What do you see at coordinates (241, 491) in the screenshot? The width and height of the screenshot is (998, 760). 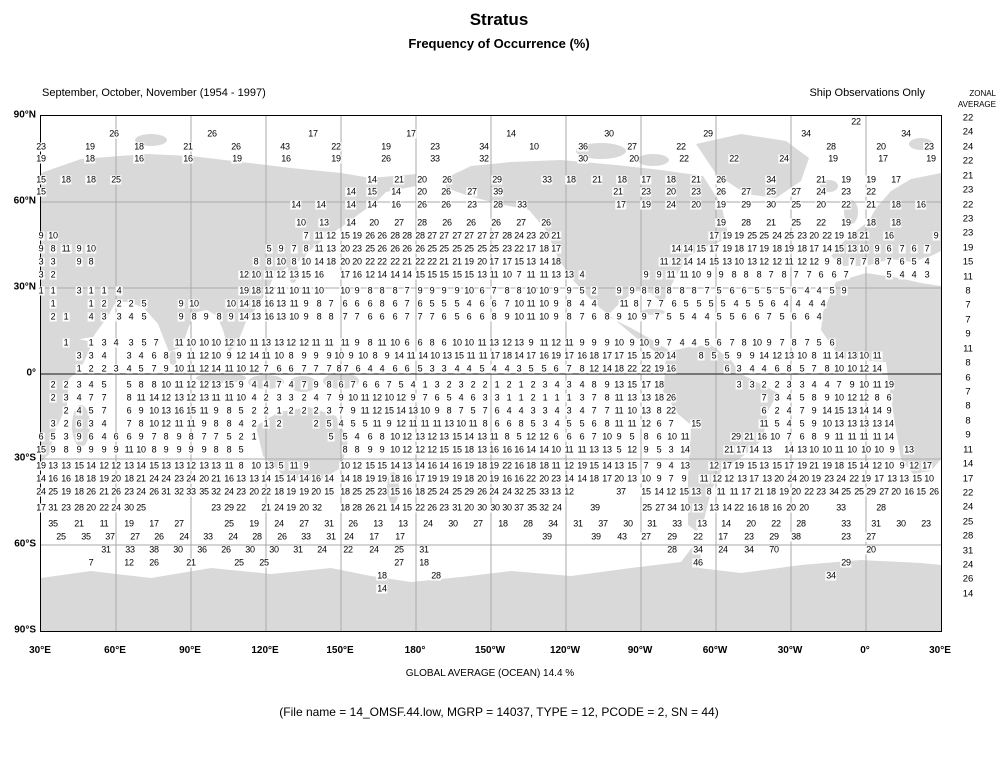 I see `grid-value: 23` at bounding box center [241, 491].